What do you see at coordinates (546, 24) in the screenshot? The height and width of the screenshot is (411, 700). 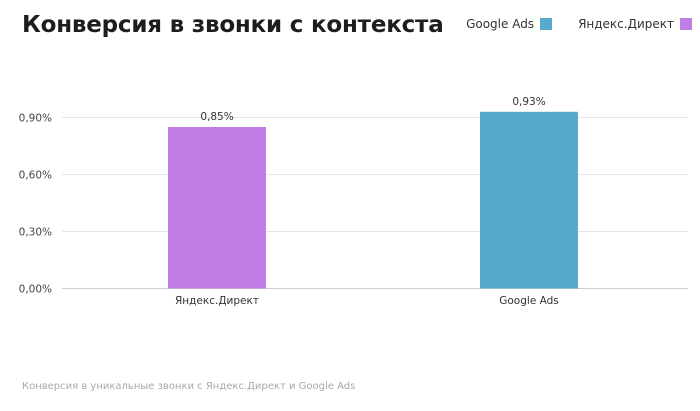 I see `legend-swatch-google-ads` at bounding box center [546, 24].